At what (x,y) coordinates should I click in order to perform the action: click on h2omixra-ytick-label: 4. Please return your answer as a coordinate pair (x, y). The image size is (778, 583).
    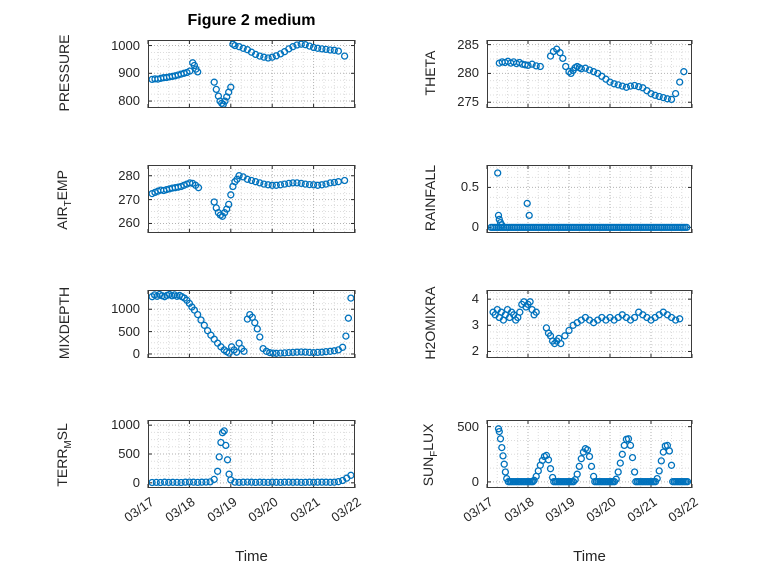
    Looking at the image, I should click on (475, 299).